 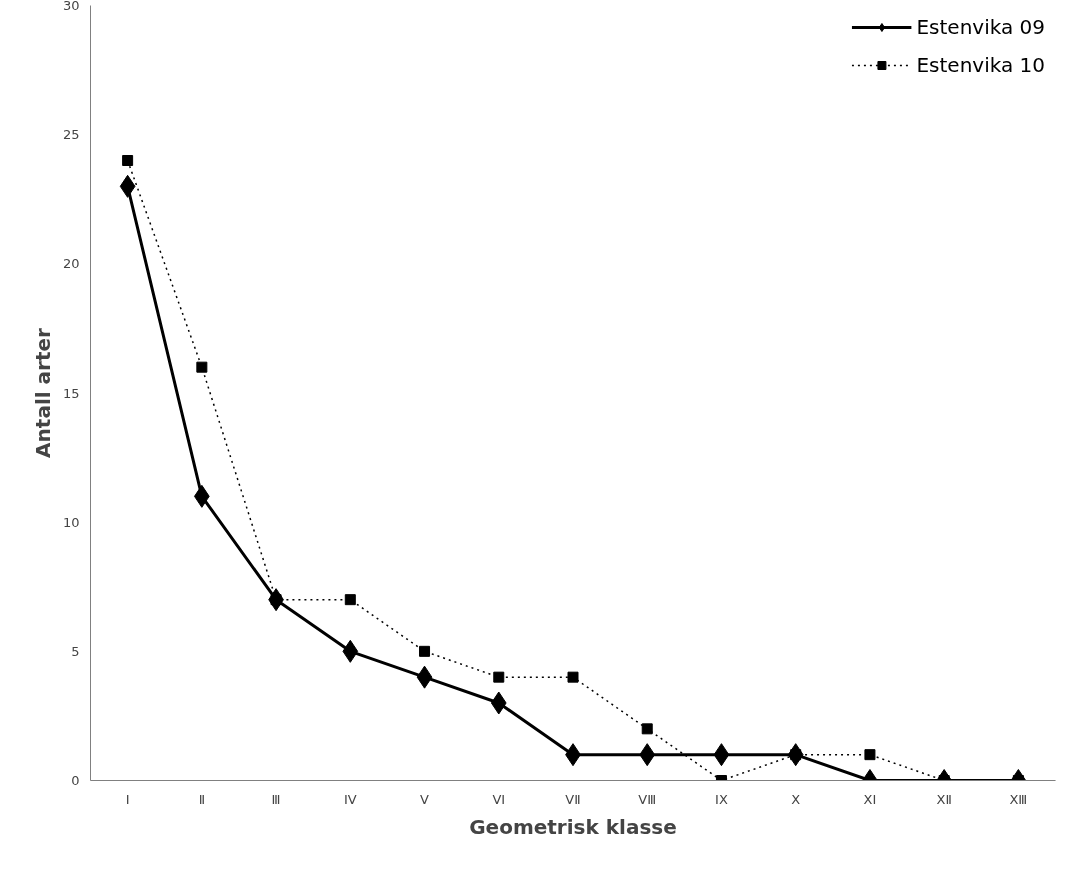 I want to click on legend-label: Estenvika 10, so click(x=980, y=65).